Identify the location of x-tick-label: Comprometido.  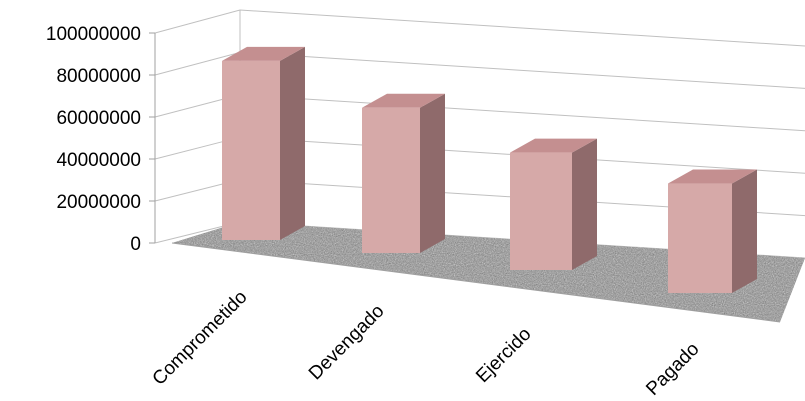
(200, 338).